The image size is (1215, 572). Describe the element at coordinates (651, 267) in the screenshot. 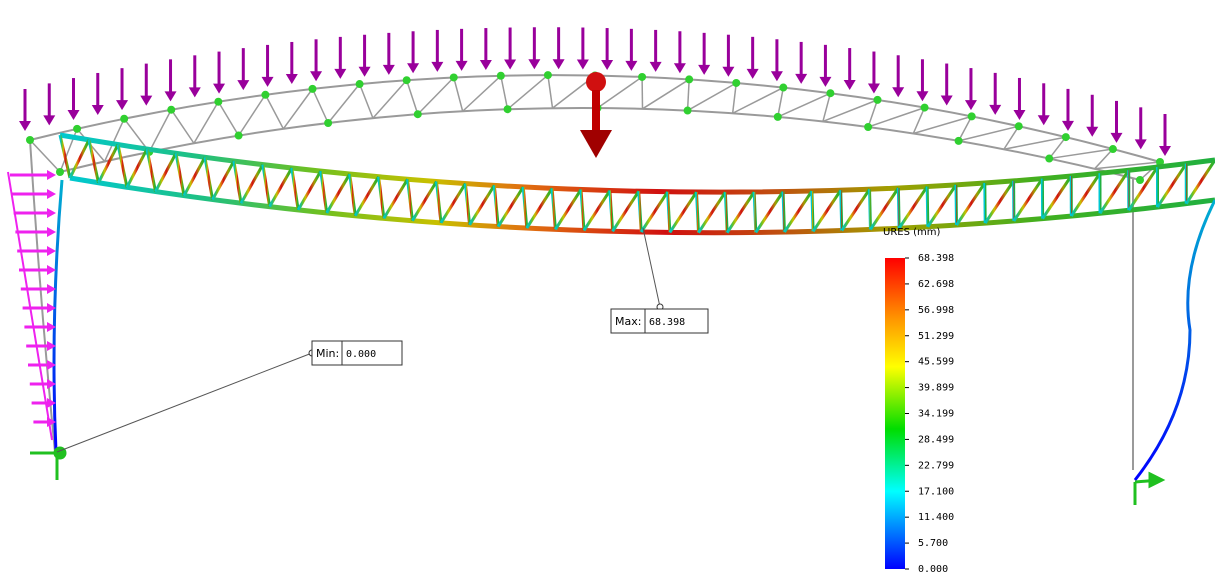

I see `max-leader` at that location.